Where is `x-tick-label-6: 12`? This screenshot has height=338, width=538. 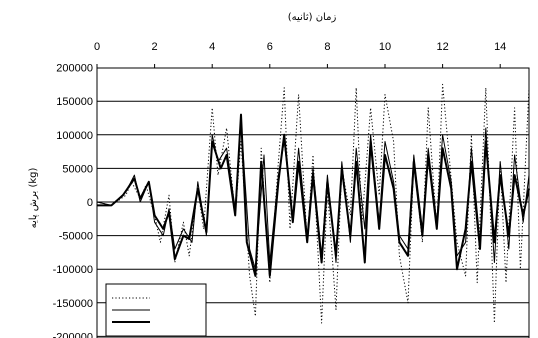 x-tick-label-6: 12 is located at coordinates (442, 47).